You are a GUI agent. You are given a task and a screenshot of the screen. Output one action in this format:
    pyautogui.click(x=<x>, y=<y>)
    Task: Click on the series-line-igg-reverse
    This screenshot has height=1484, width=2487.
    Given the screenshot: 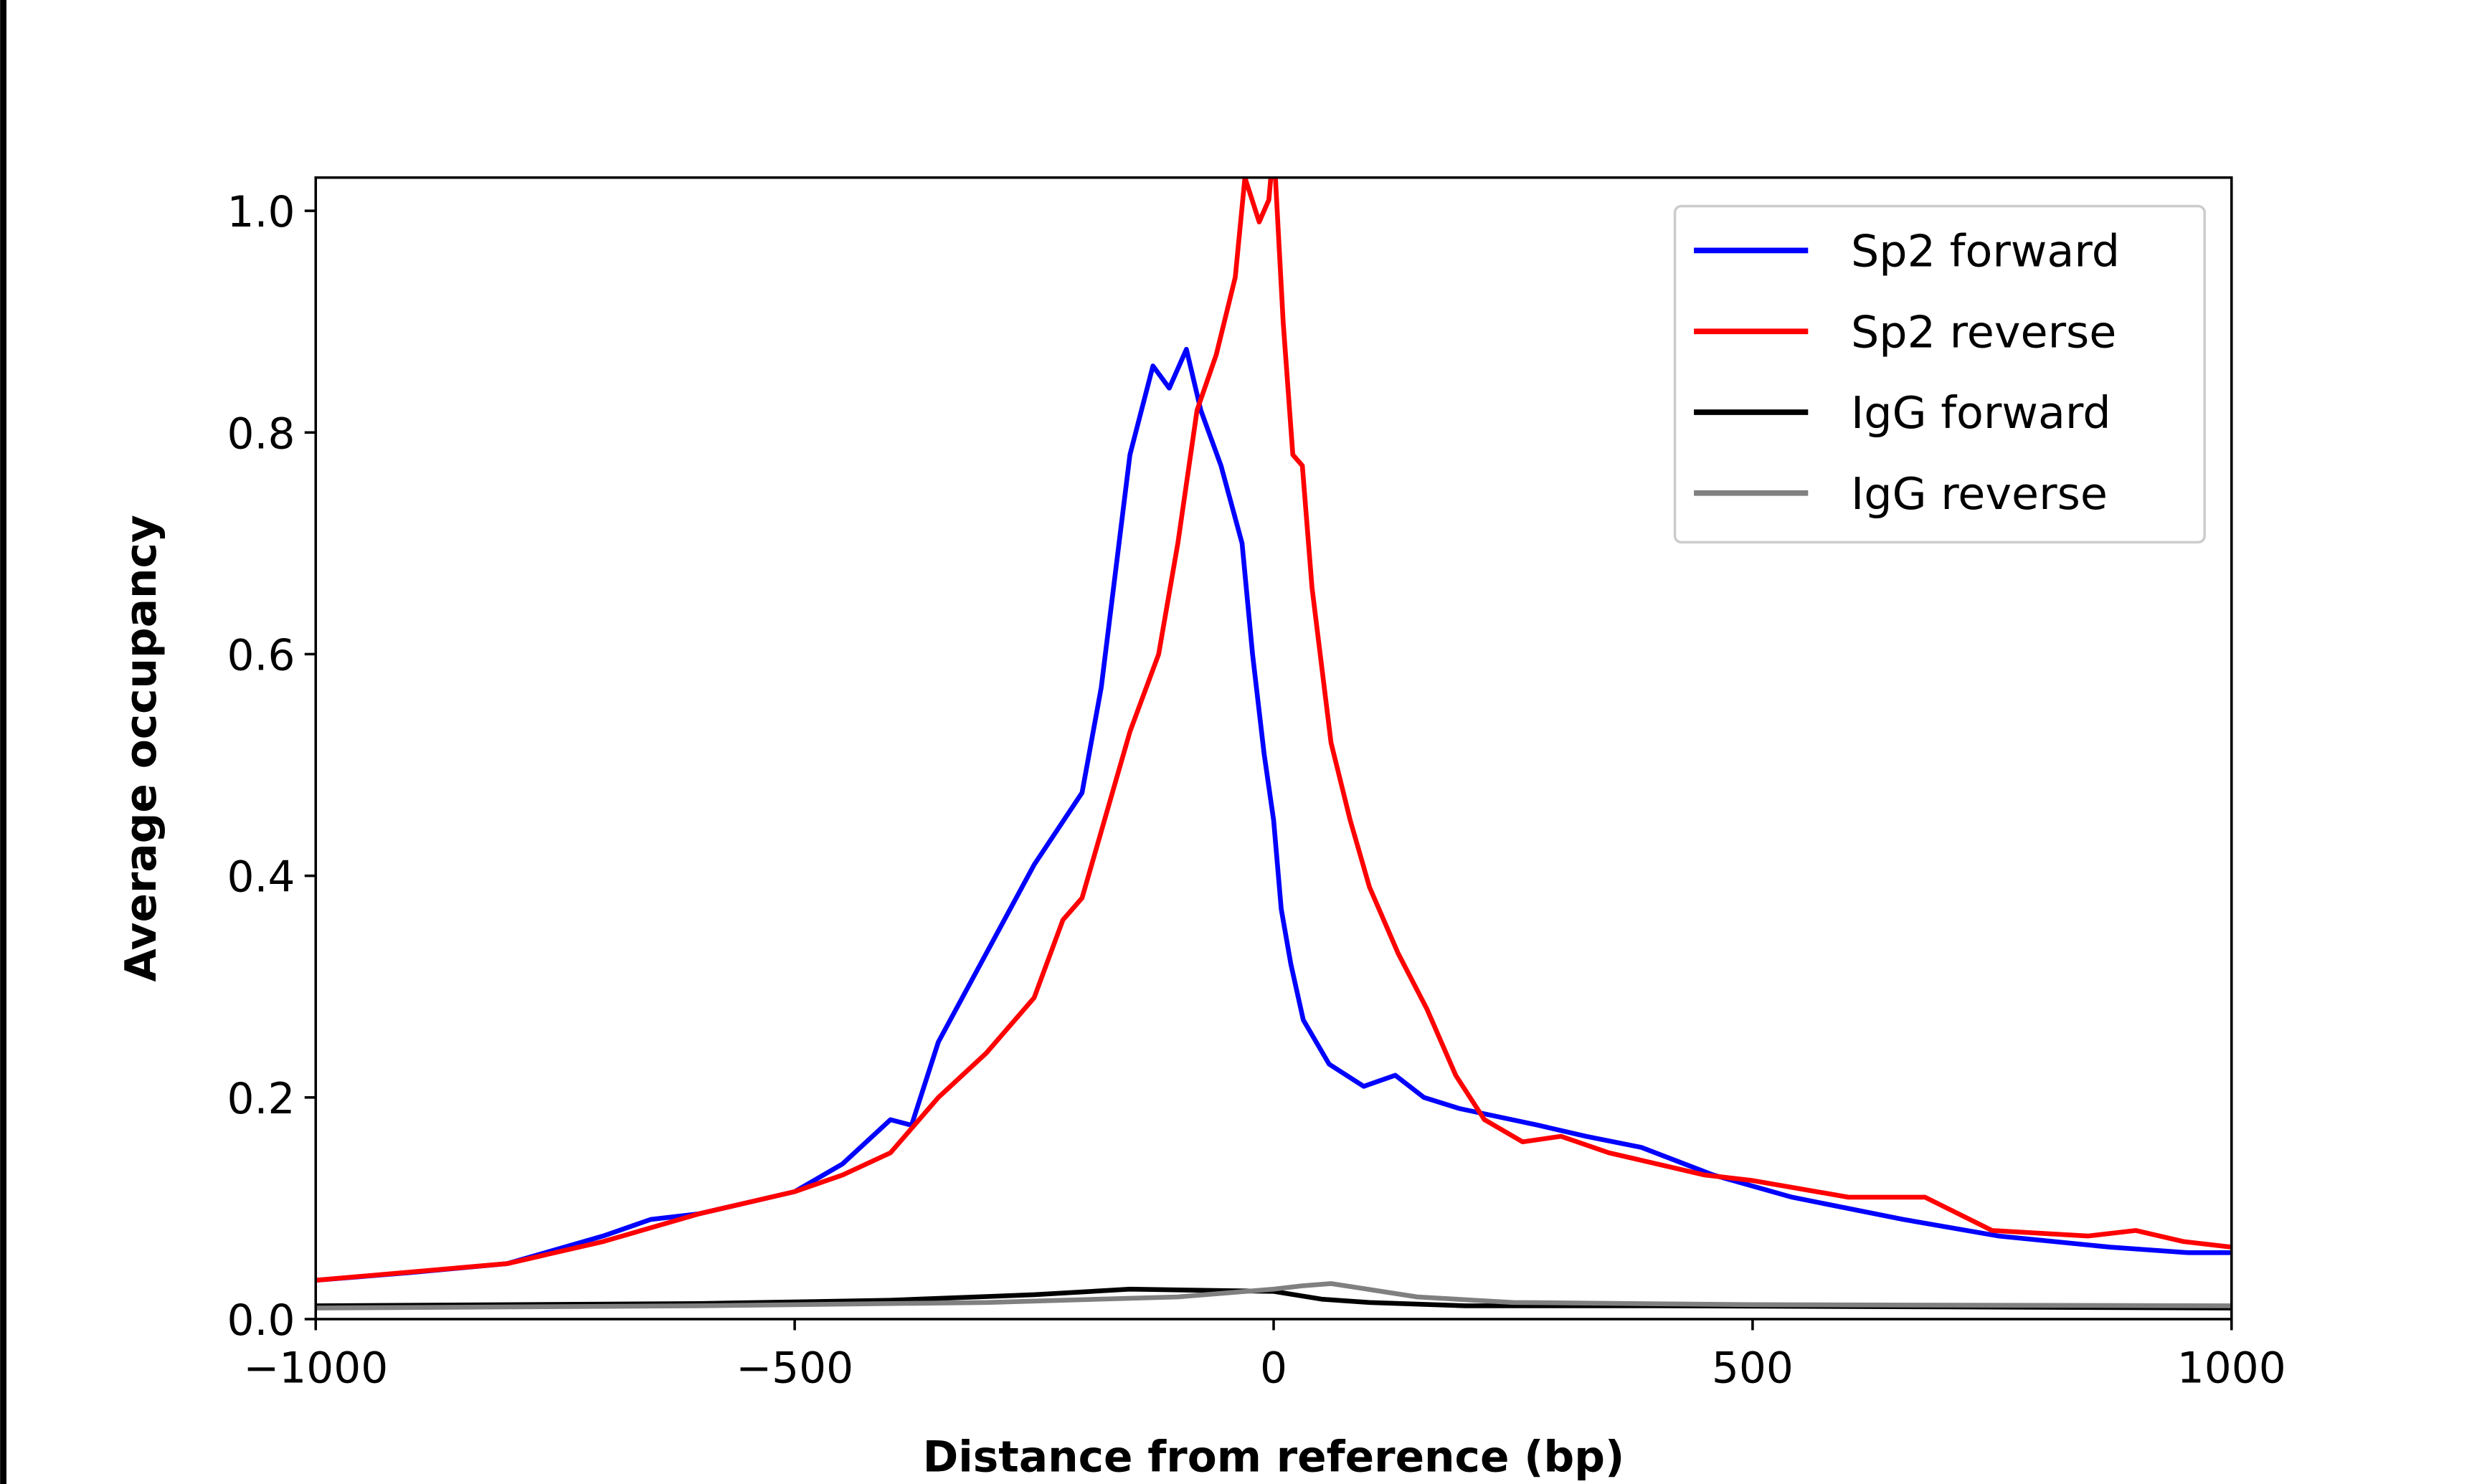 What is the action you would take?
    pyautogui.click(x=1274, y=1296)
    